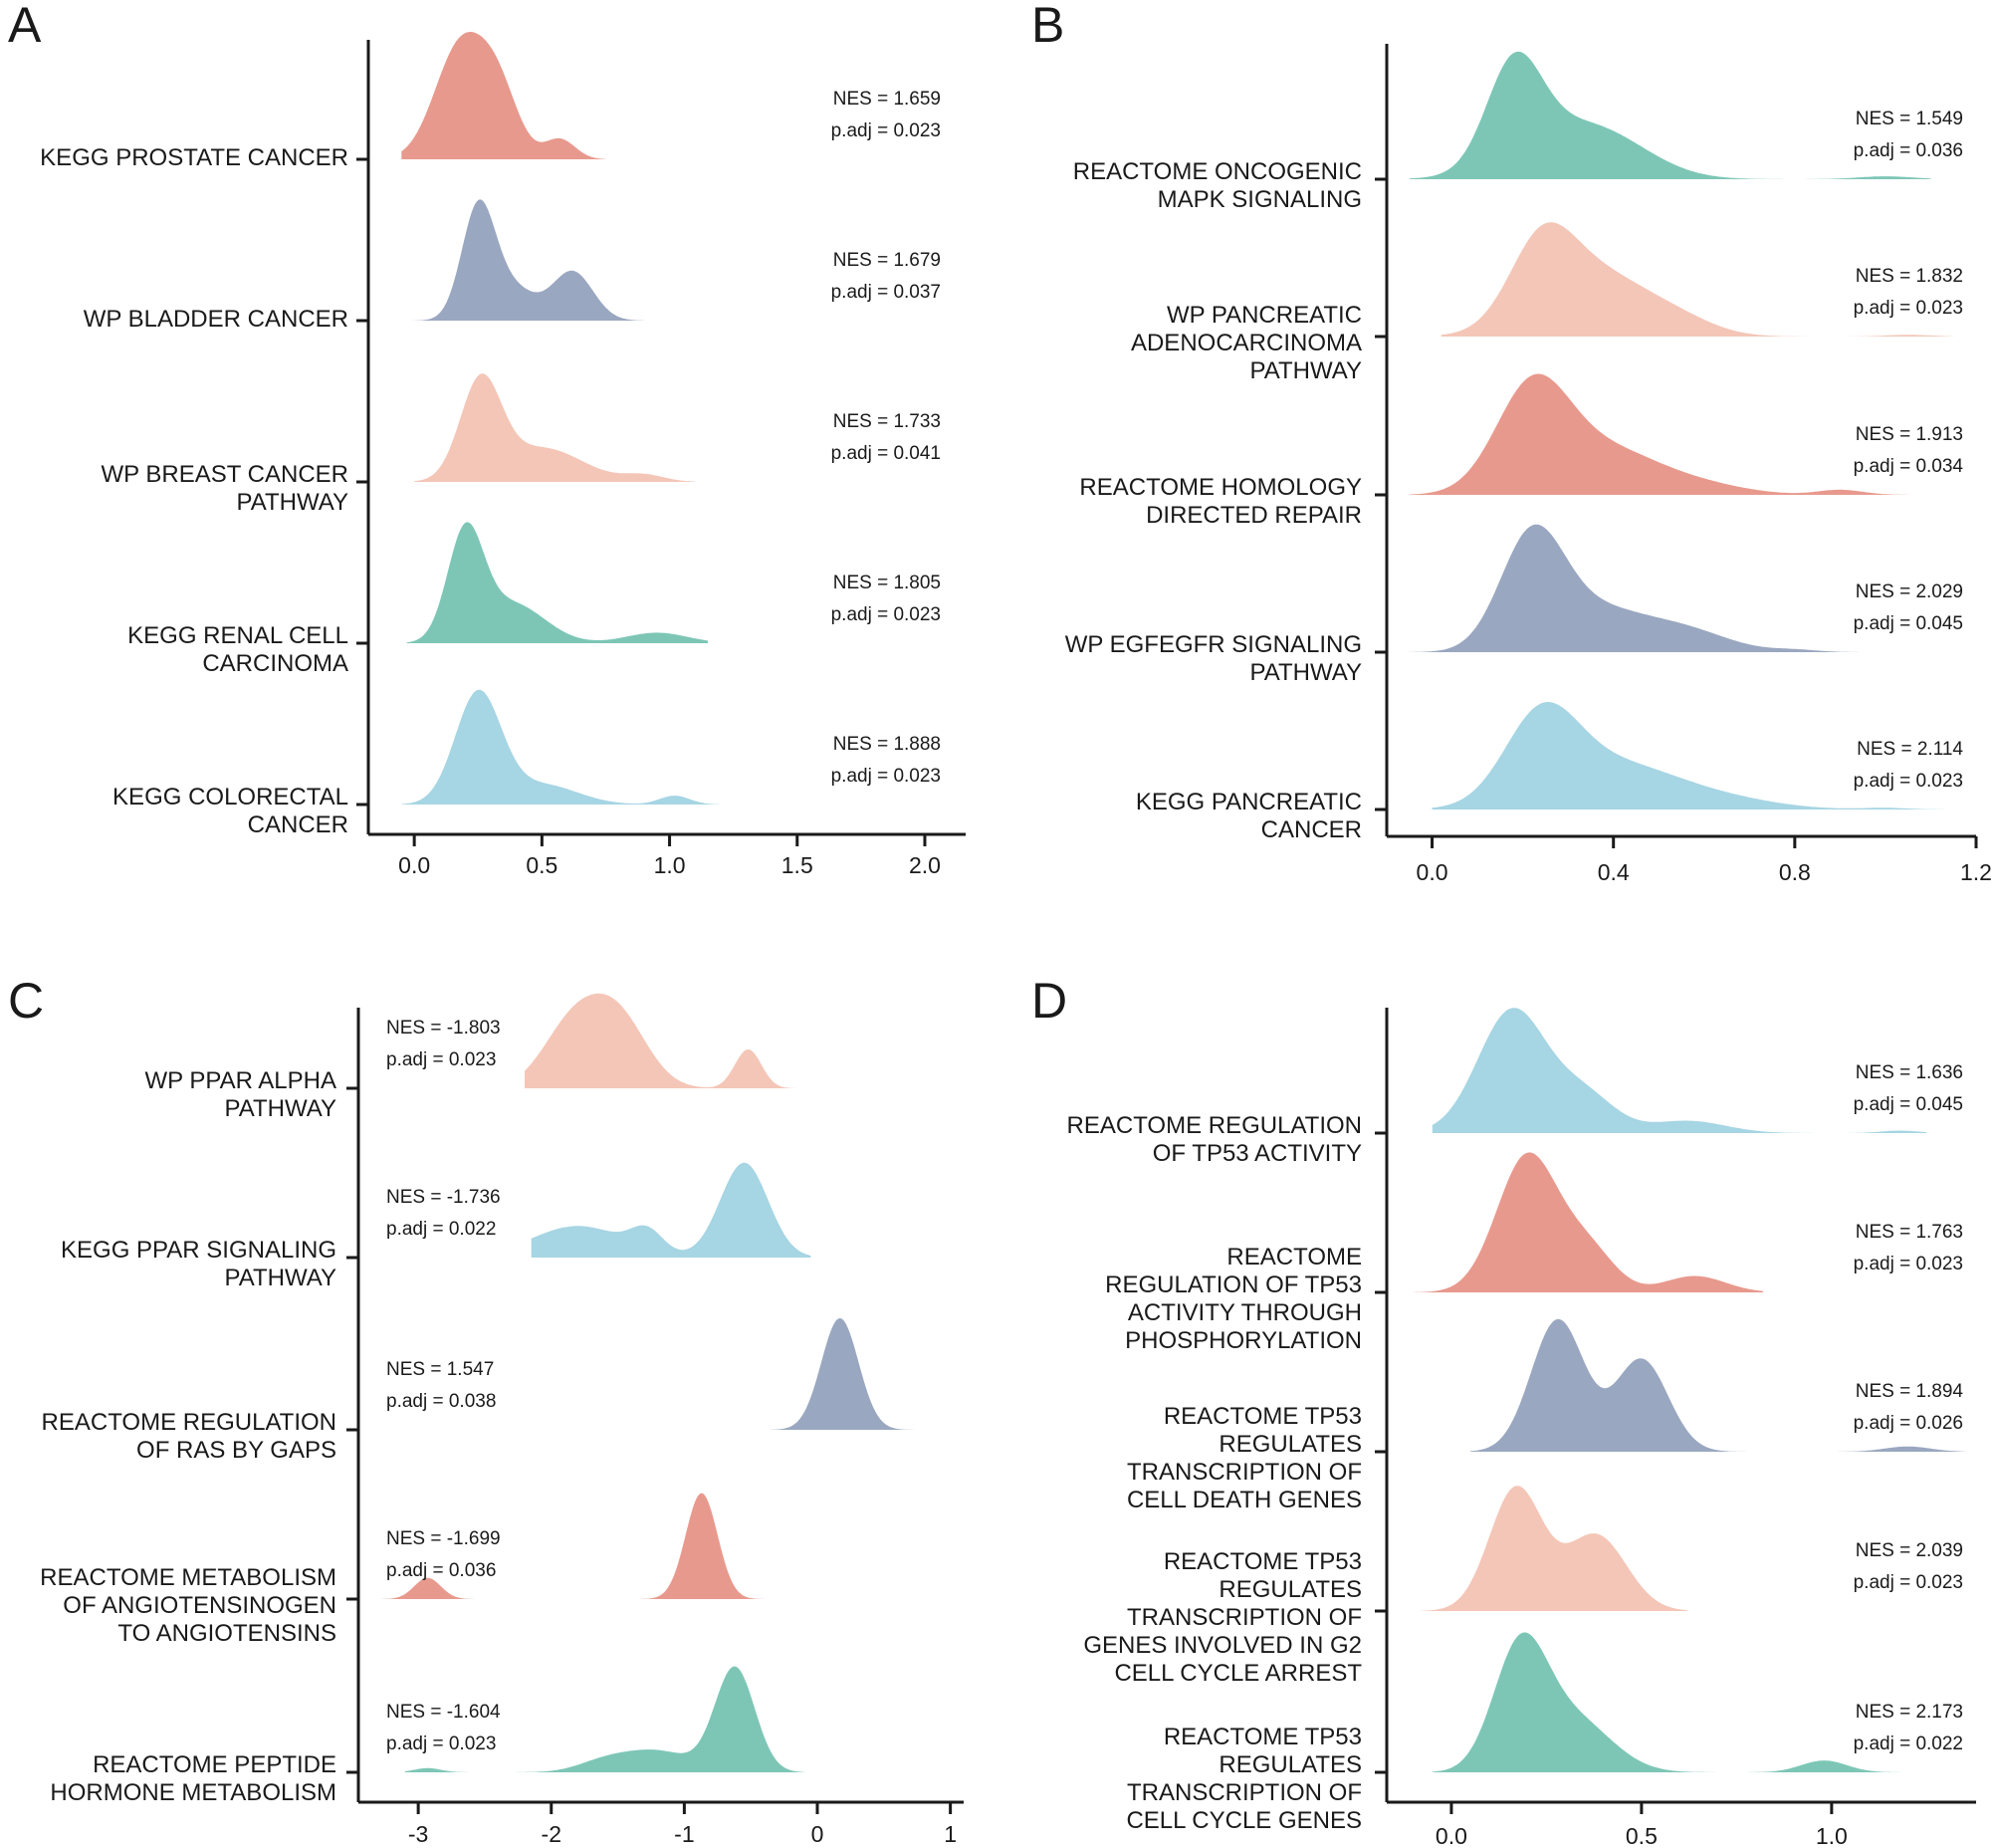 The image size is (1998, 1848). I want to click on term-label: CELL DEATH GENES, so click(1244, 1500).